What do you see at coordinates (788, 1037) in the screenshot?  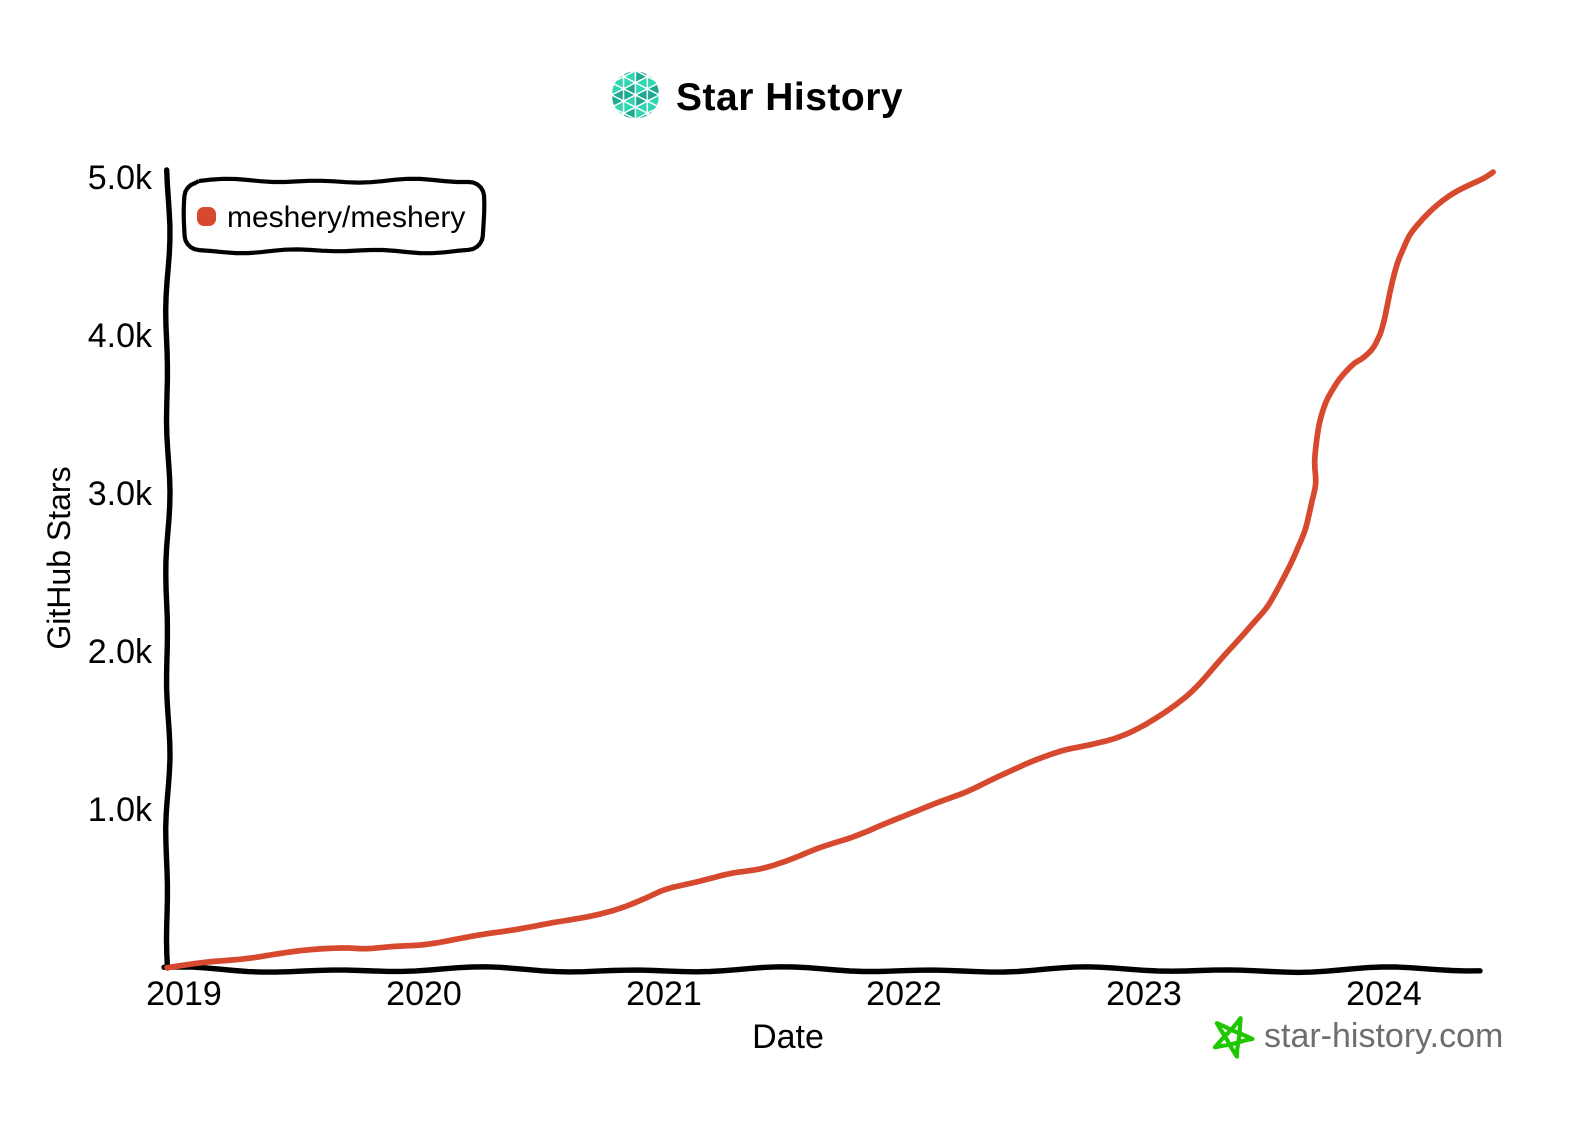 I see `svg-text: Date` at bounding box center [788, 1037].